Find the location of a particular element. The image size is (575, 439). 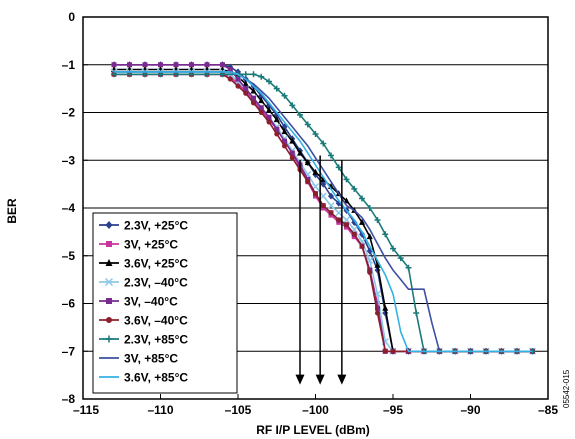

legend-label: 3.6V, +85°C is located at coordinates (156, 378).